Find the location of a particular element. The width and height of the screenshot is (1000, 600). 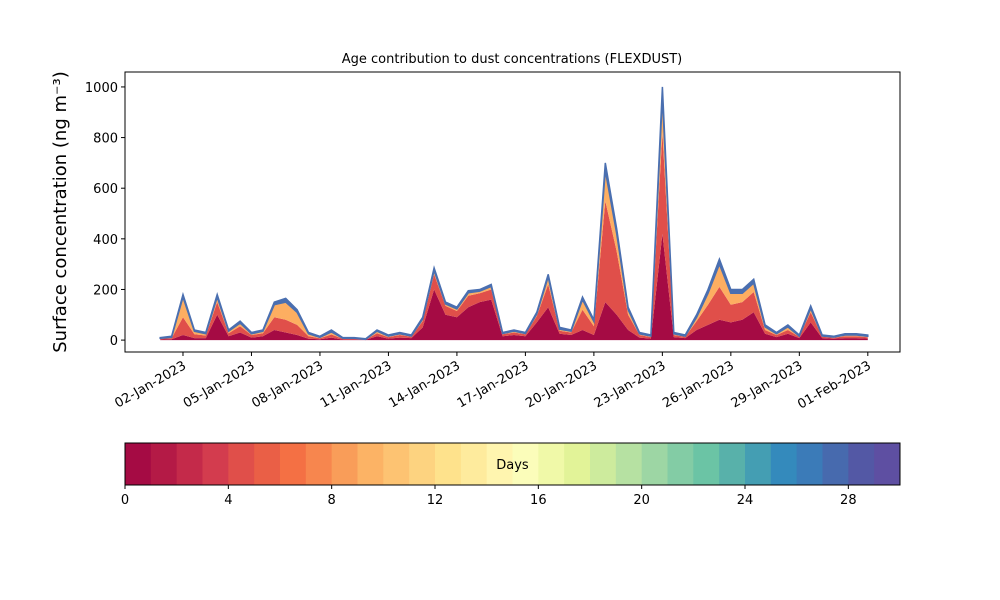

y-axis-label: Surface concentration (ng m⁻³) is located at coordinates (60, 212).